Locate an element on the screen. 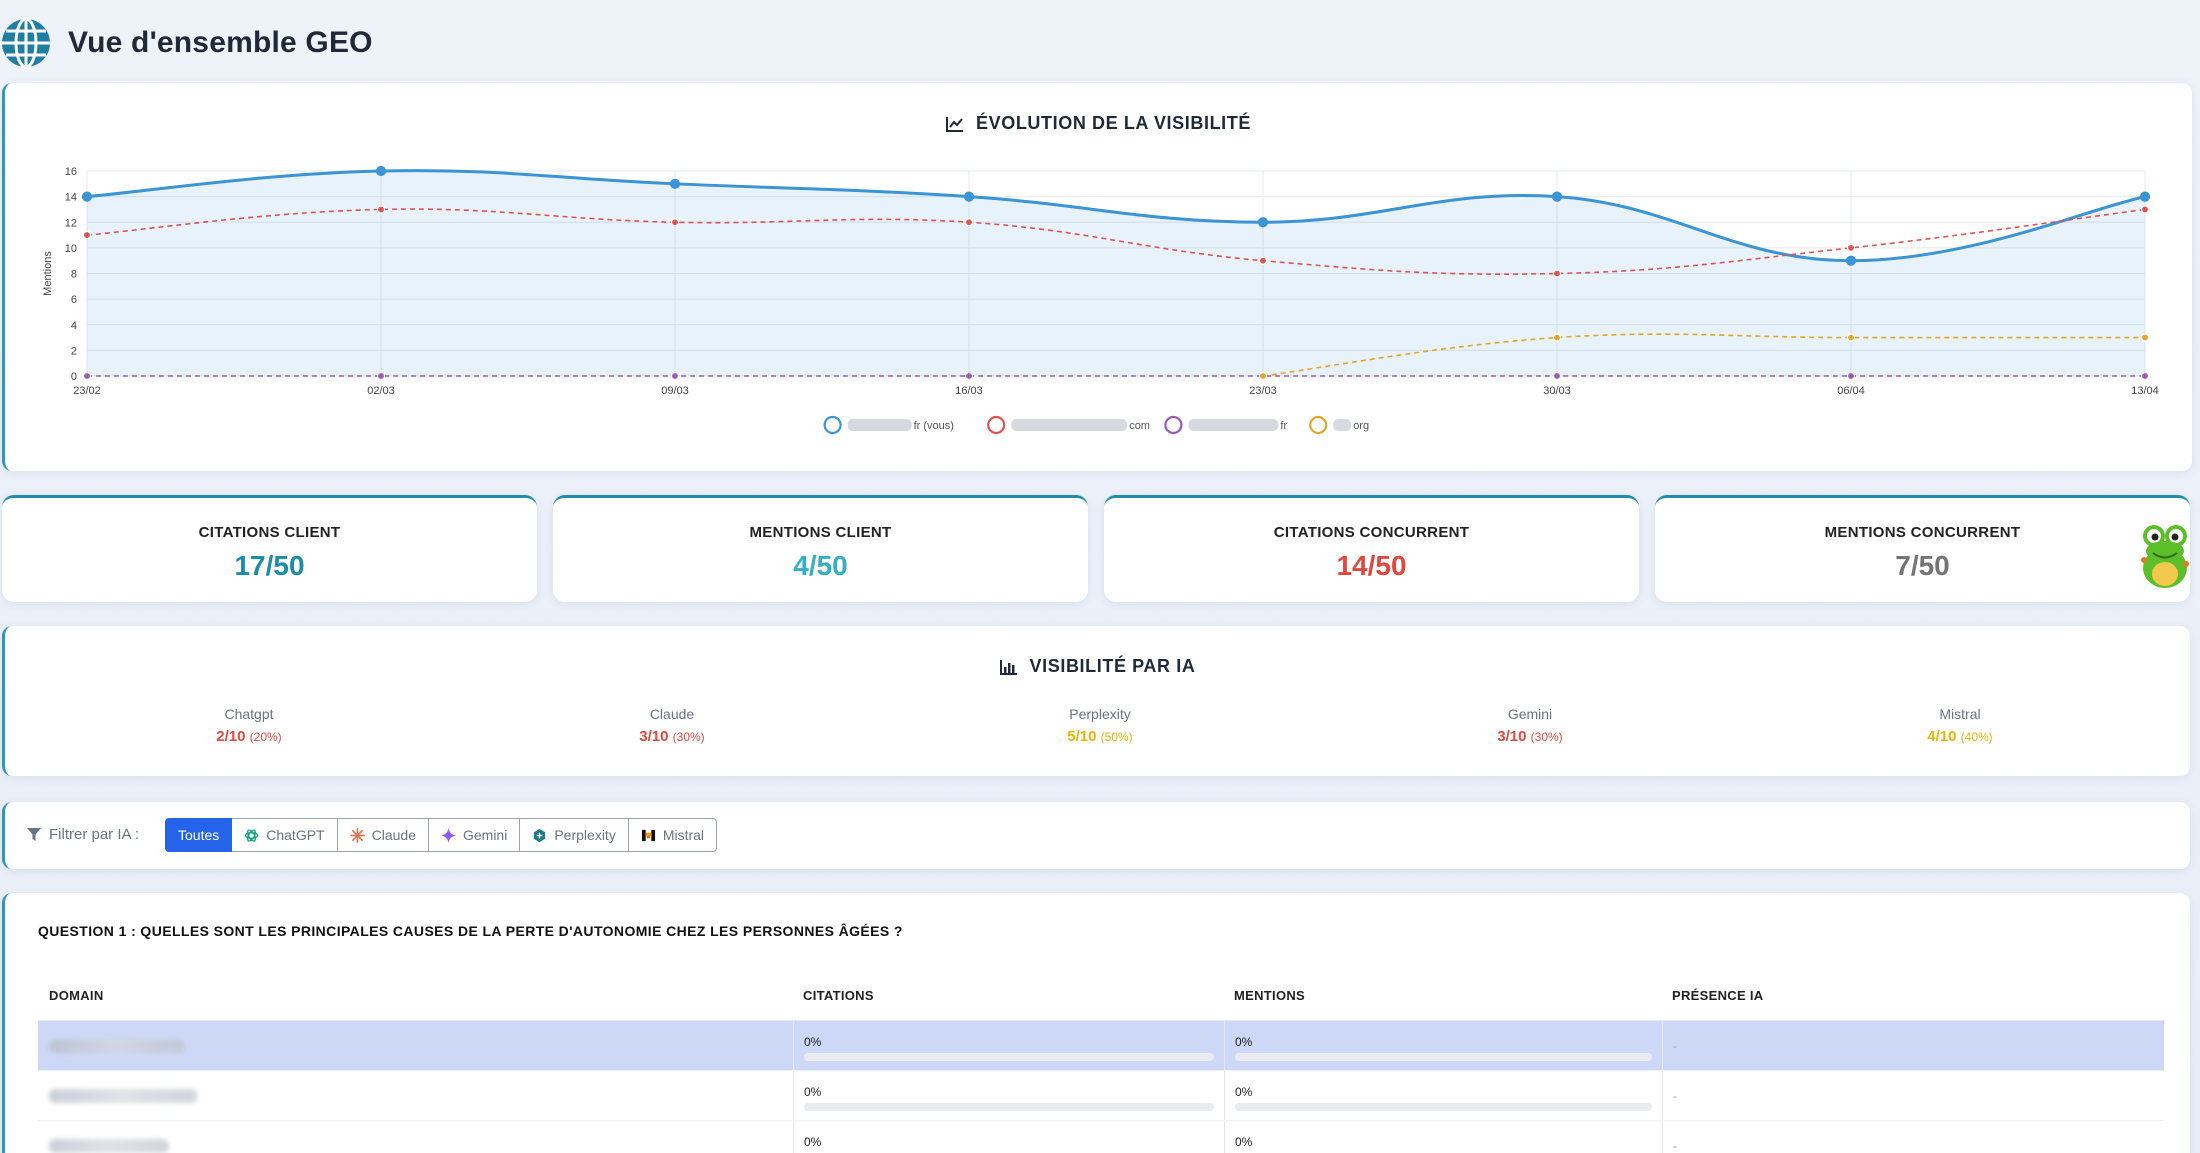  x-tick-label: 06/04 is located at coordinates (1851, 391).